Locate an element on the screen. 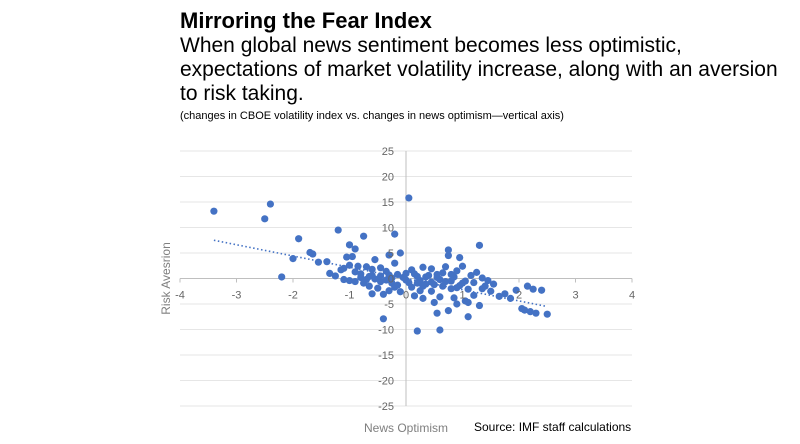  y-tick-label: 20 is located at coordinates (388, 178).